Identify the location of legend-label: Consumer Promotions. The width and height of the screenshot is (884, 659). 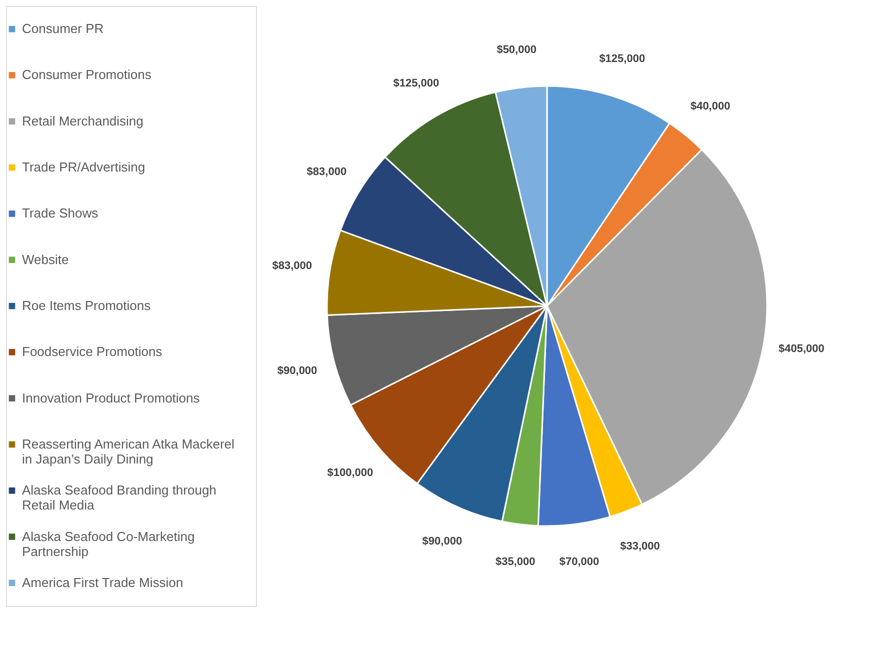
(87, 74).